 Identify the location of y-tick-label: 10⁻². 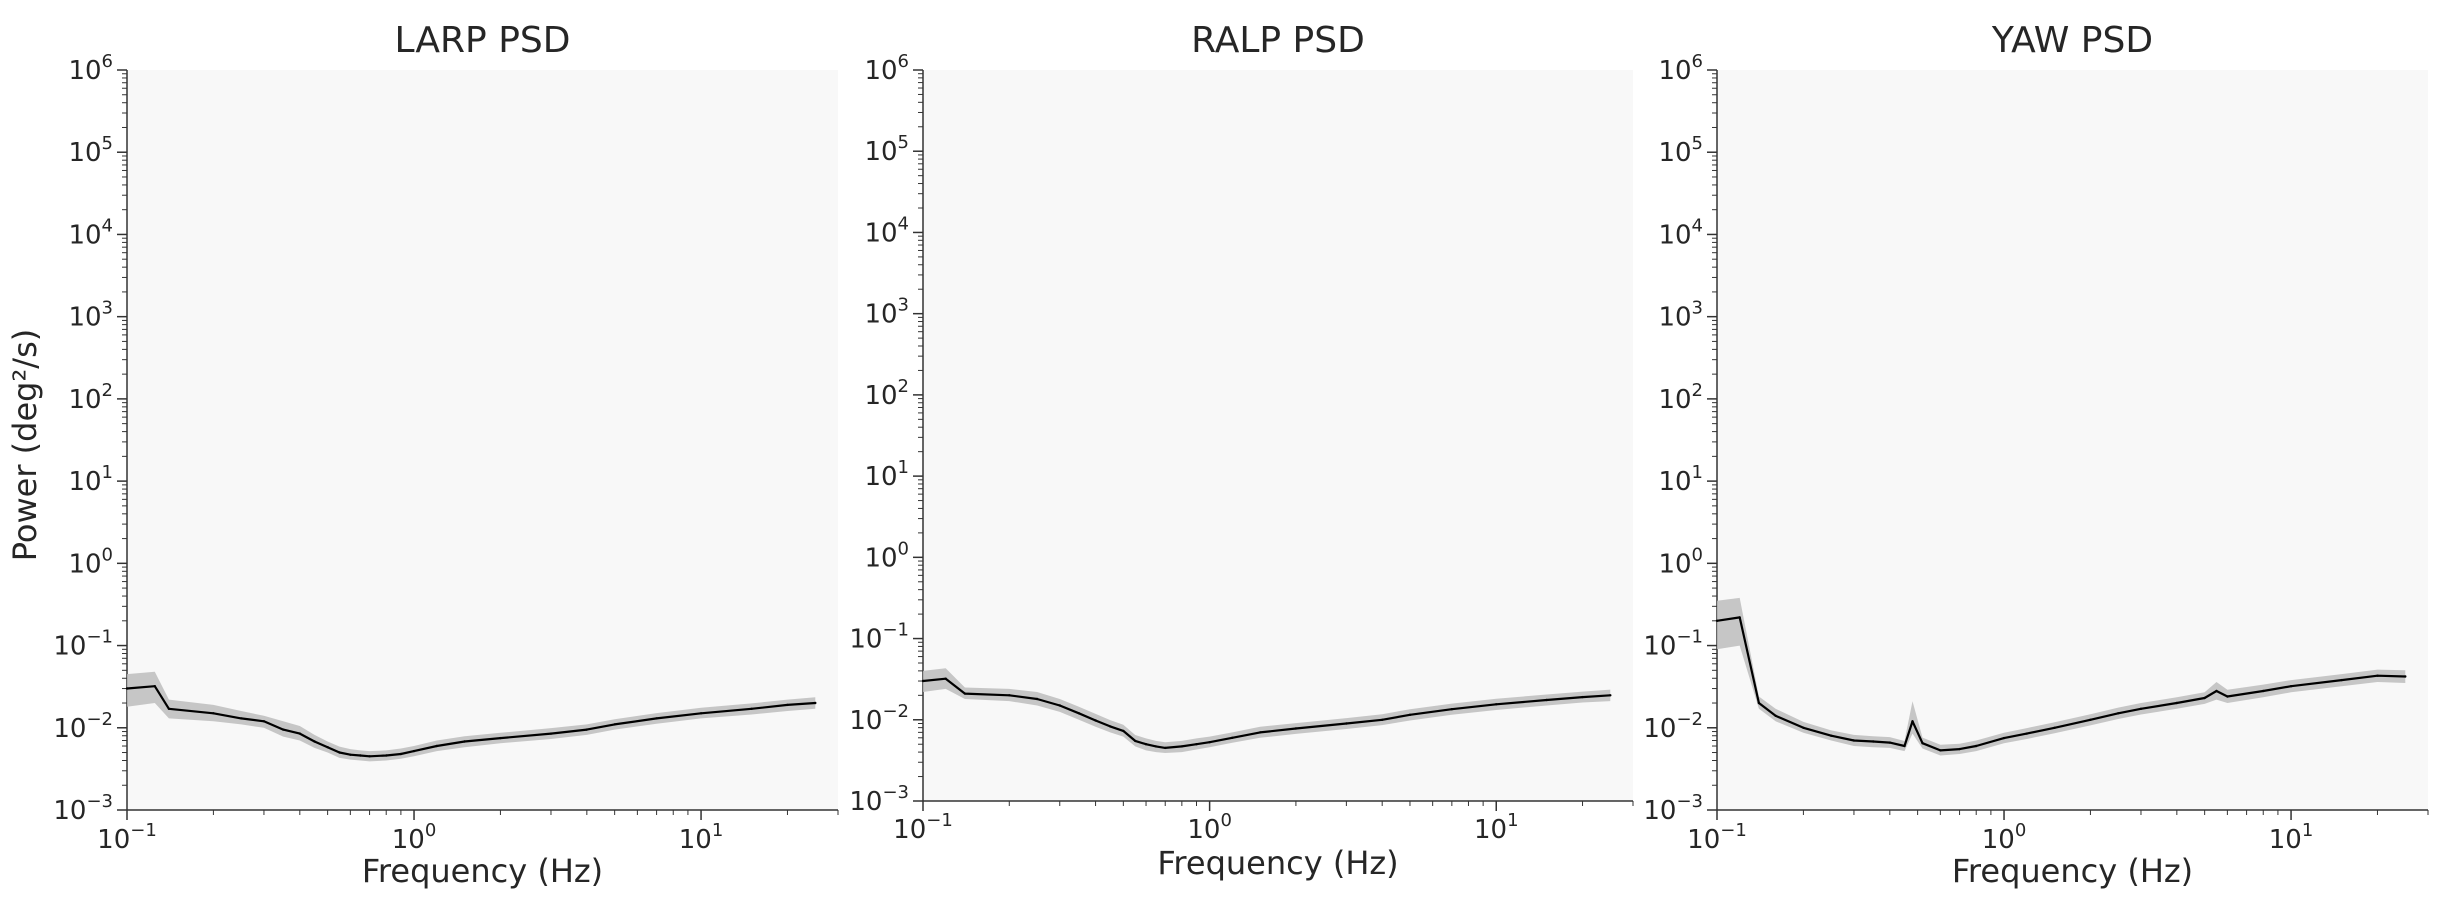
(83, 726).